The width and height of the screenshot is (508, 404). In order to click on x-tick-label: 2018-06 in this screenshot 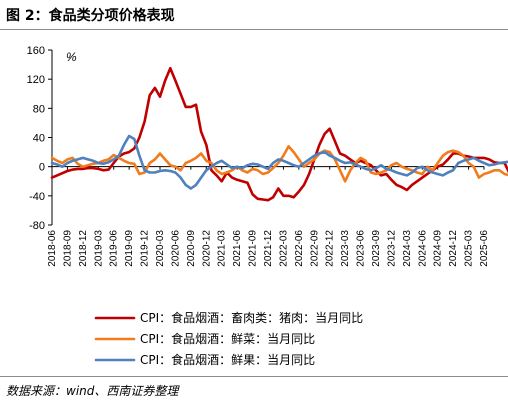, I will do `click(52, 248)`.